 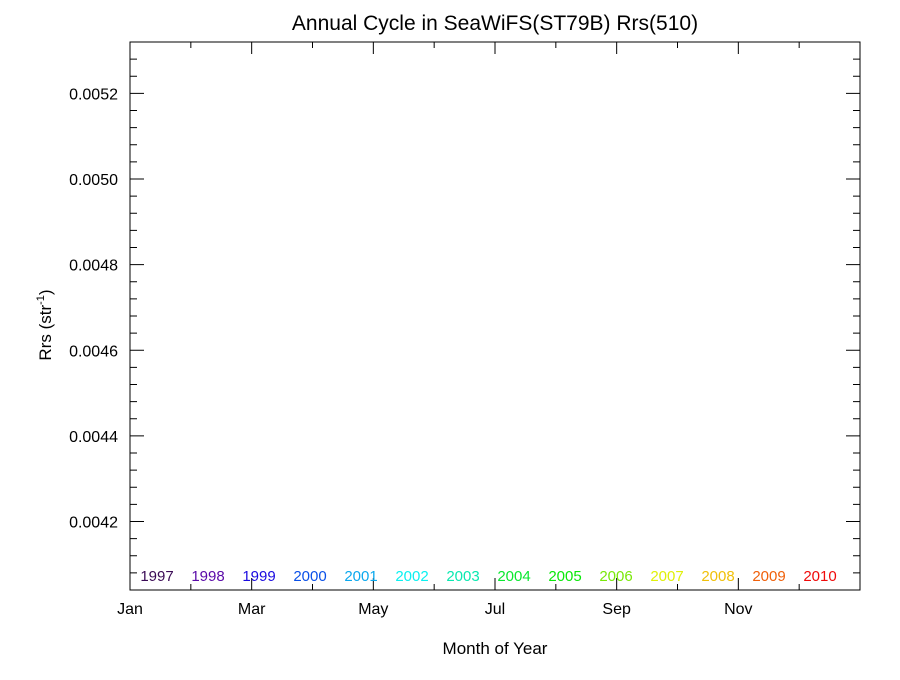 What do you see at coordinates (45, 333) in the screenshot?
I see `y-axis-label-main: Rrs (str` at bounding box center [45, 333].